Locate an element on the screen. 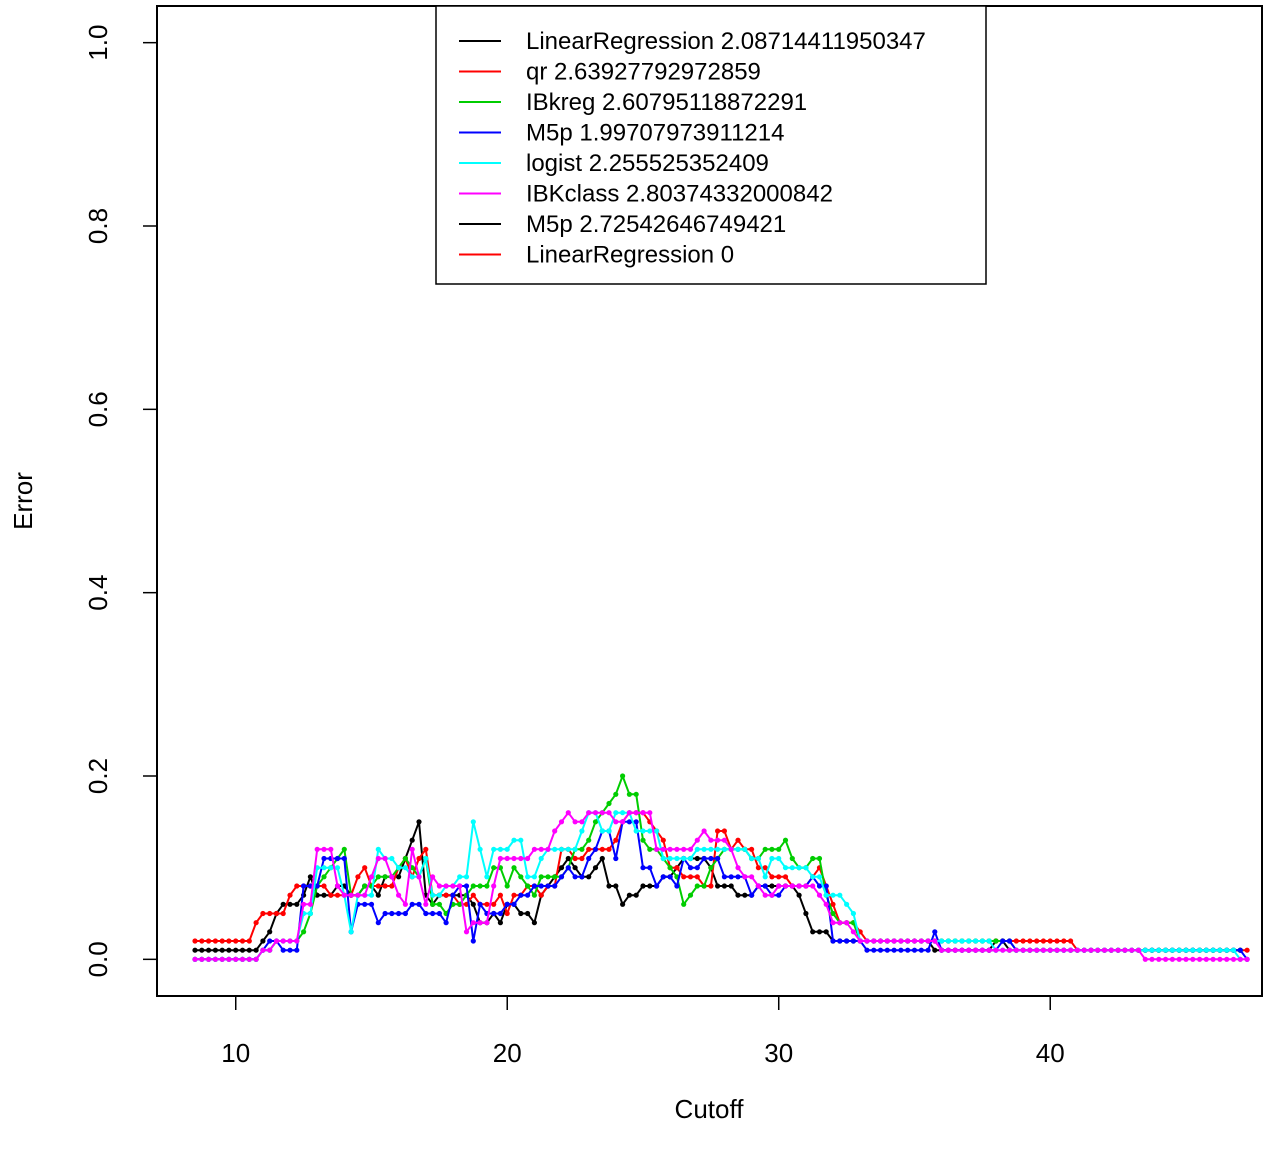 The height and width of the screenshot is (1149, 1271). x-axis-label: Cutoff is located at coordinates (710, 1109).